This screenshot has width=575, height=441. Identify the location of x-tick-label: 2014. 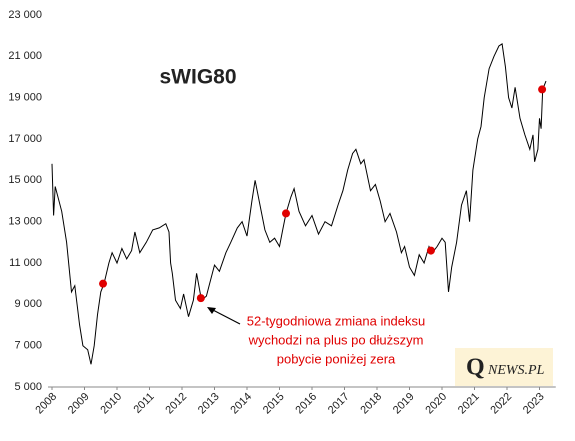
(241, 404).